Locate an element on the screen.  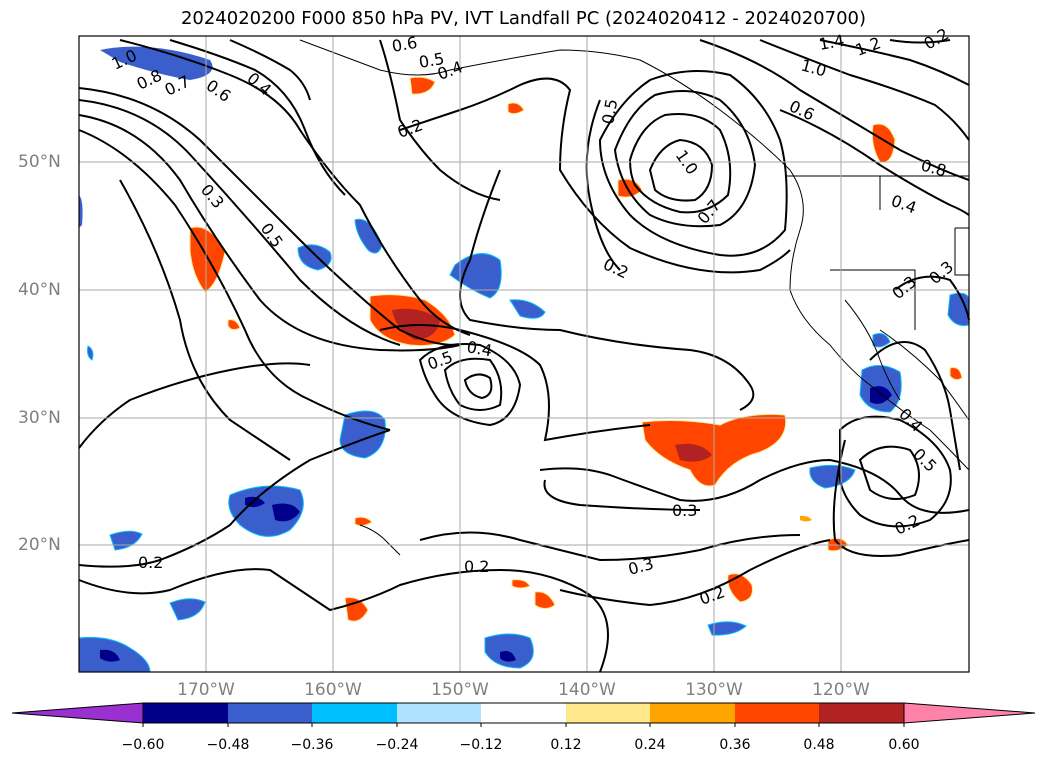
lat-label: 50°N is located at coordinates (39, 162).